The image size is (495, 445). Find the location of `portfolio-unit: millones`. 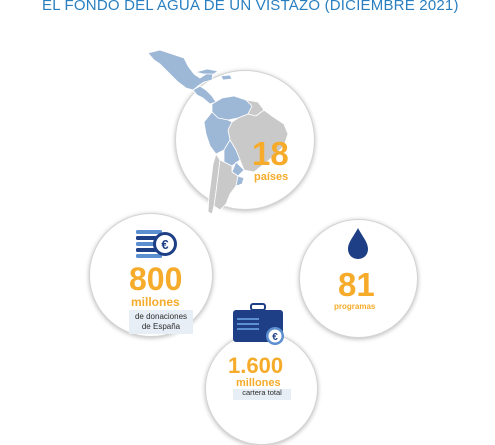

portfolio-unit: millones is located at coordinates (258, 383).